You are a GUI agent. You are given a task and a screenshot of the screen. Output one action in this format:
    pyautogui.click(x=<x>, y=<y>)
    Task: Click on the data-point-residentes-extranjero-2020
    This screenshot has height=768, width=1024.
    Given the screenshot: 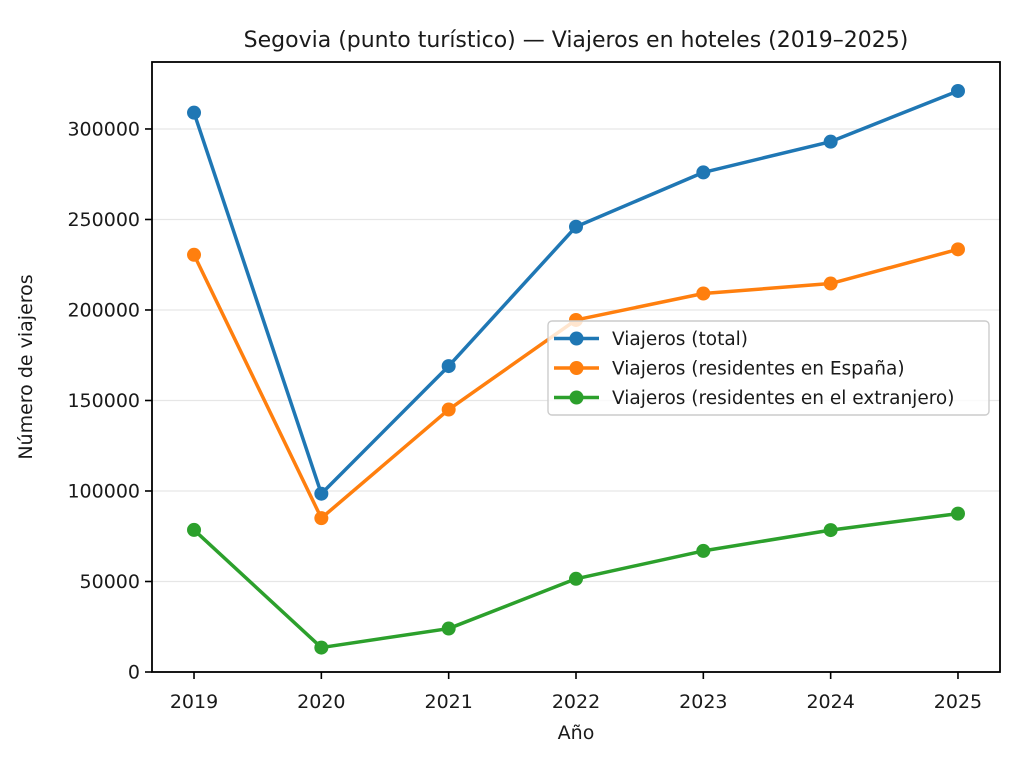 What is the action you would take?
    pyautogui.click(x=321, y=647)
    